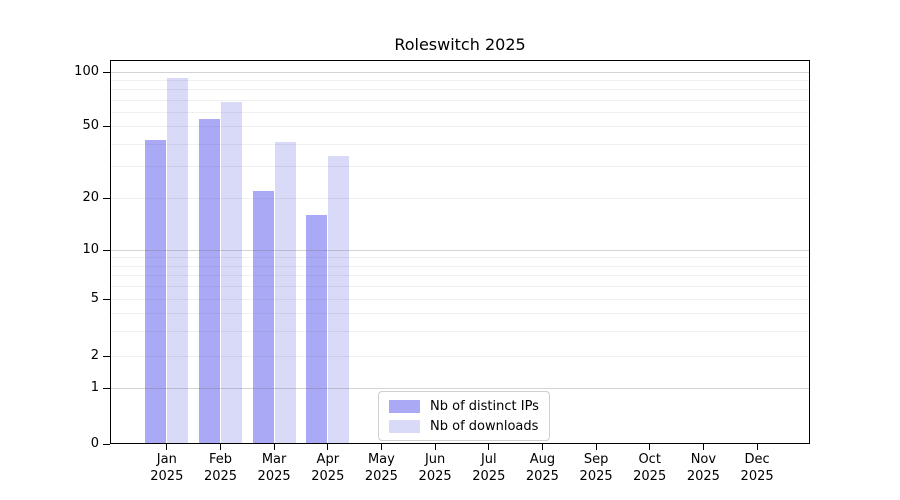 The height and width of the screenshot is (500, 900). I want to click on chart-title: Roleswitch 2025, so click(460, 44).